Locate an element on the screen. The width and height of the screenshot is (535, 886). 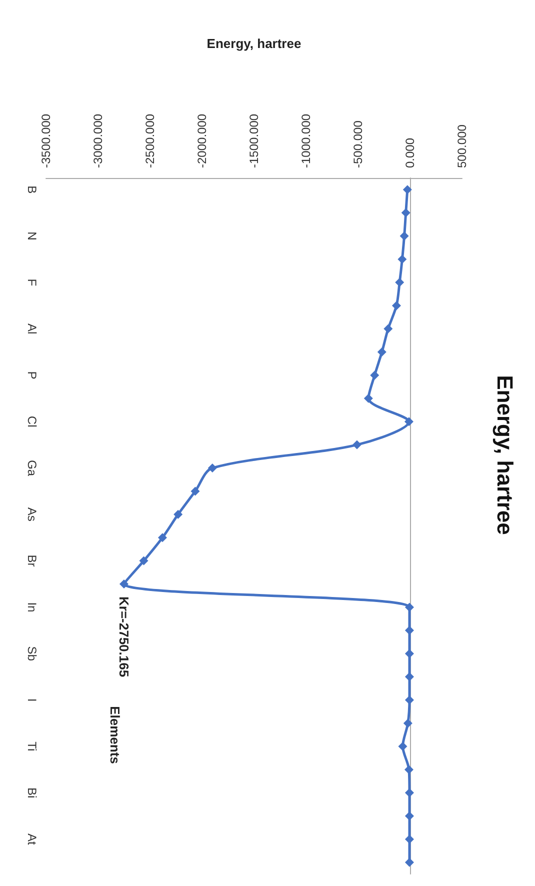
x-tick-label: 0.000 is located at coordinates (410, 153).